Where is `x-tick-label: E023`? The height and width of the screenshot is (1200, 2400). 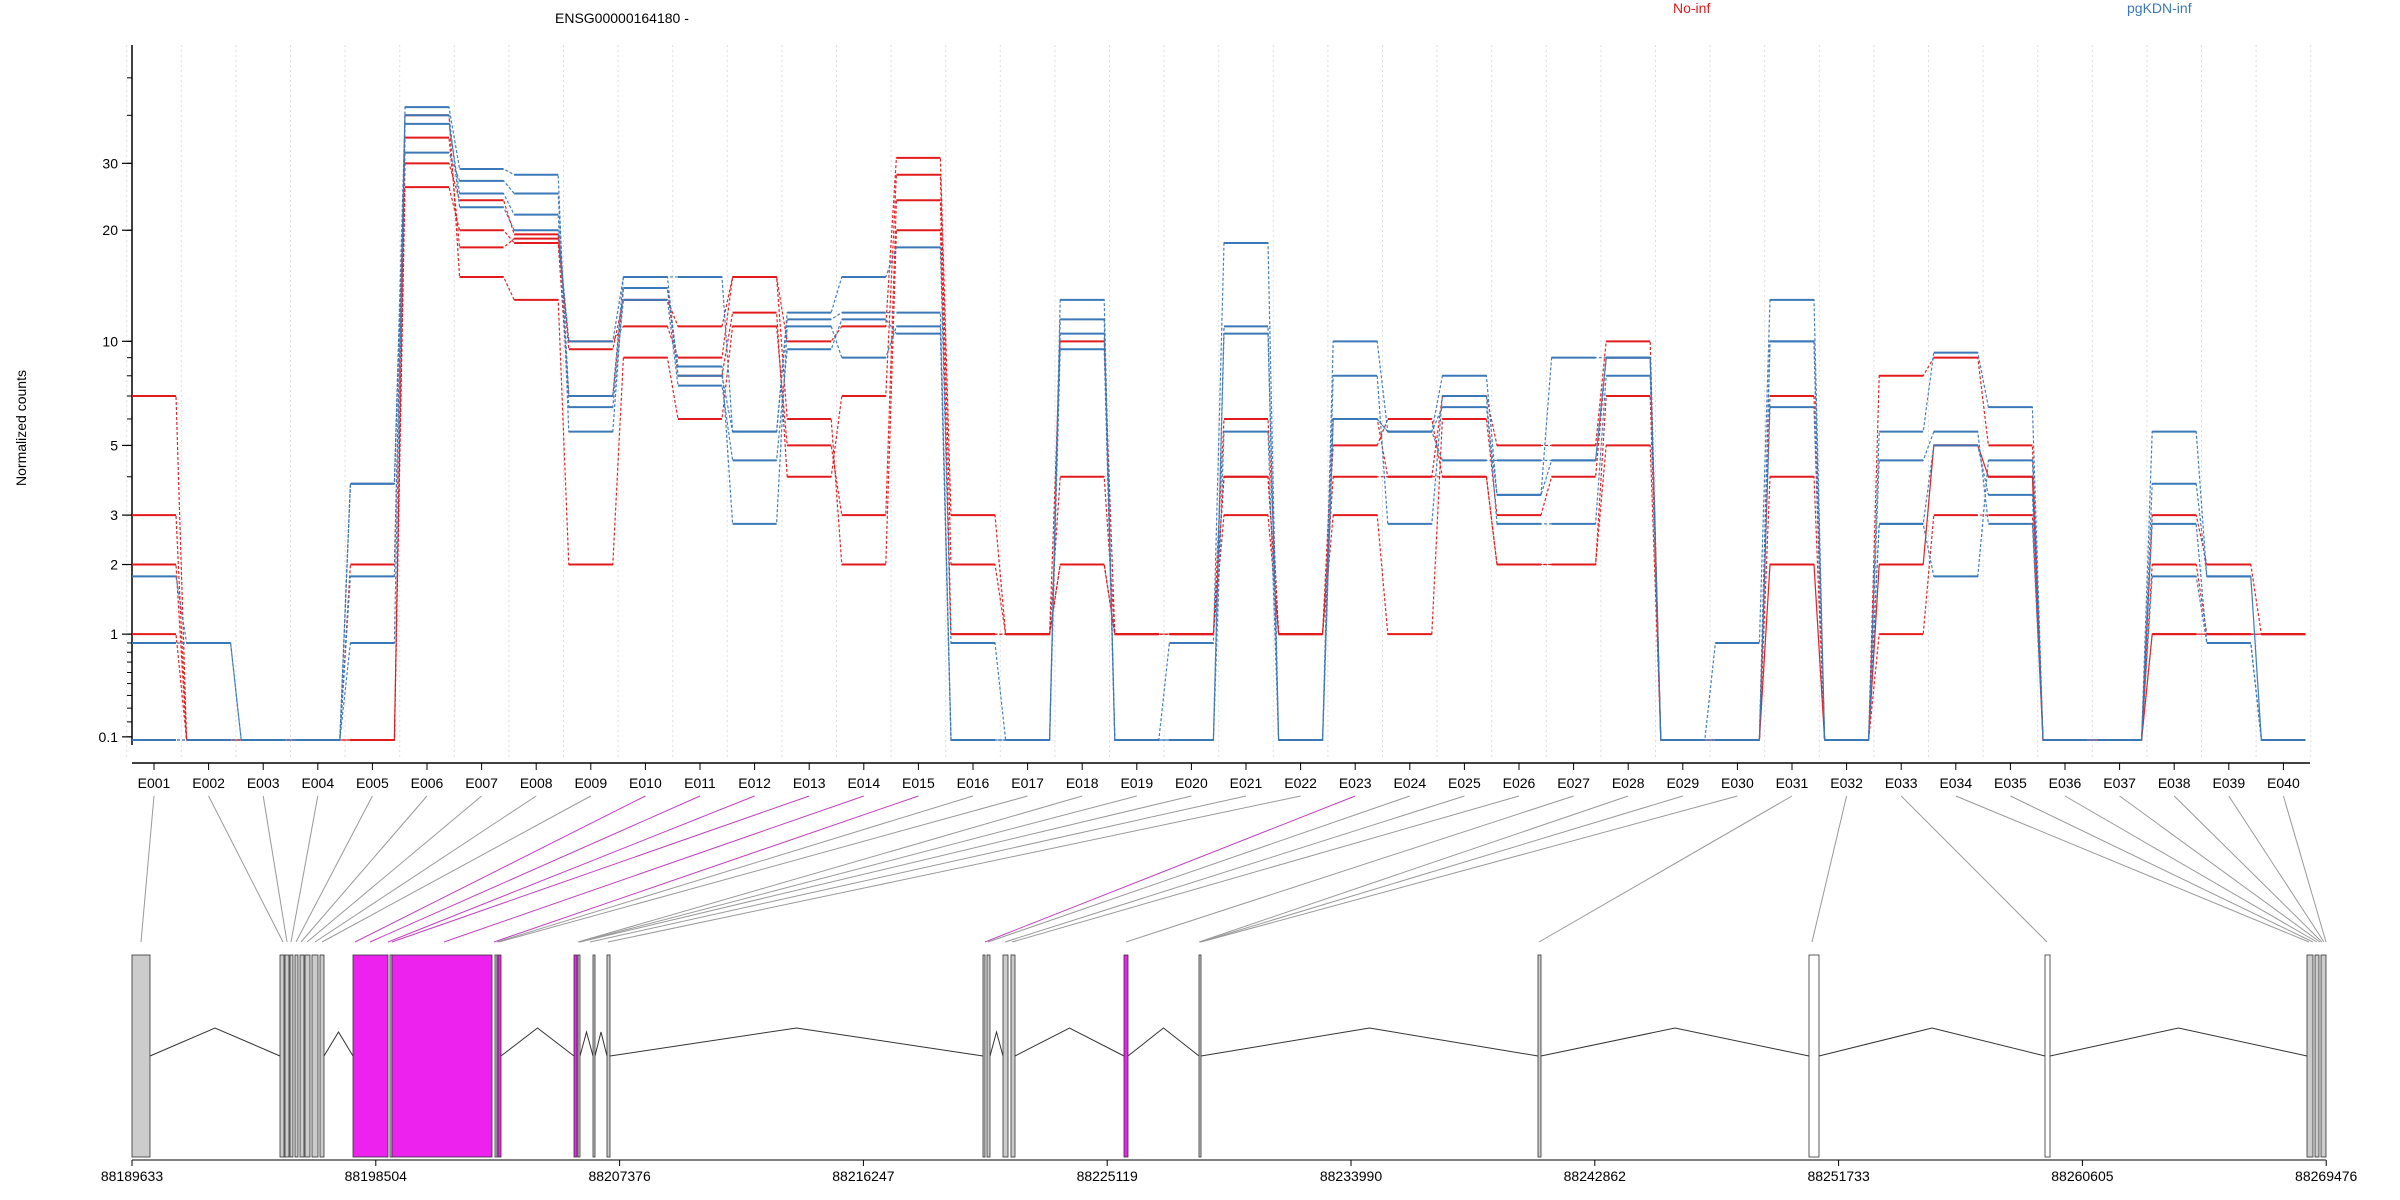 x-tick-label: E023 is located at coordinates (1355, 783).